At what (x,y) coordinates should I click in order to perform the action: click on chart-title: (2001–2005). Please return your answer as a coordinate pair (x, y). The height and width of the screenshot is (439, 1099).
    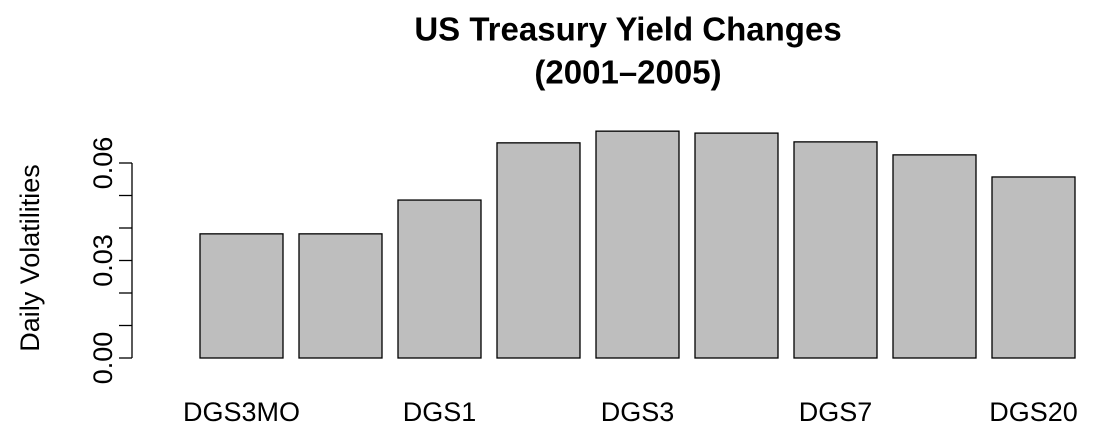
    Looking at the image, I should click on (627, 72).